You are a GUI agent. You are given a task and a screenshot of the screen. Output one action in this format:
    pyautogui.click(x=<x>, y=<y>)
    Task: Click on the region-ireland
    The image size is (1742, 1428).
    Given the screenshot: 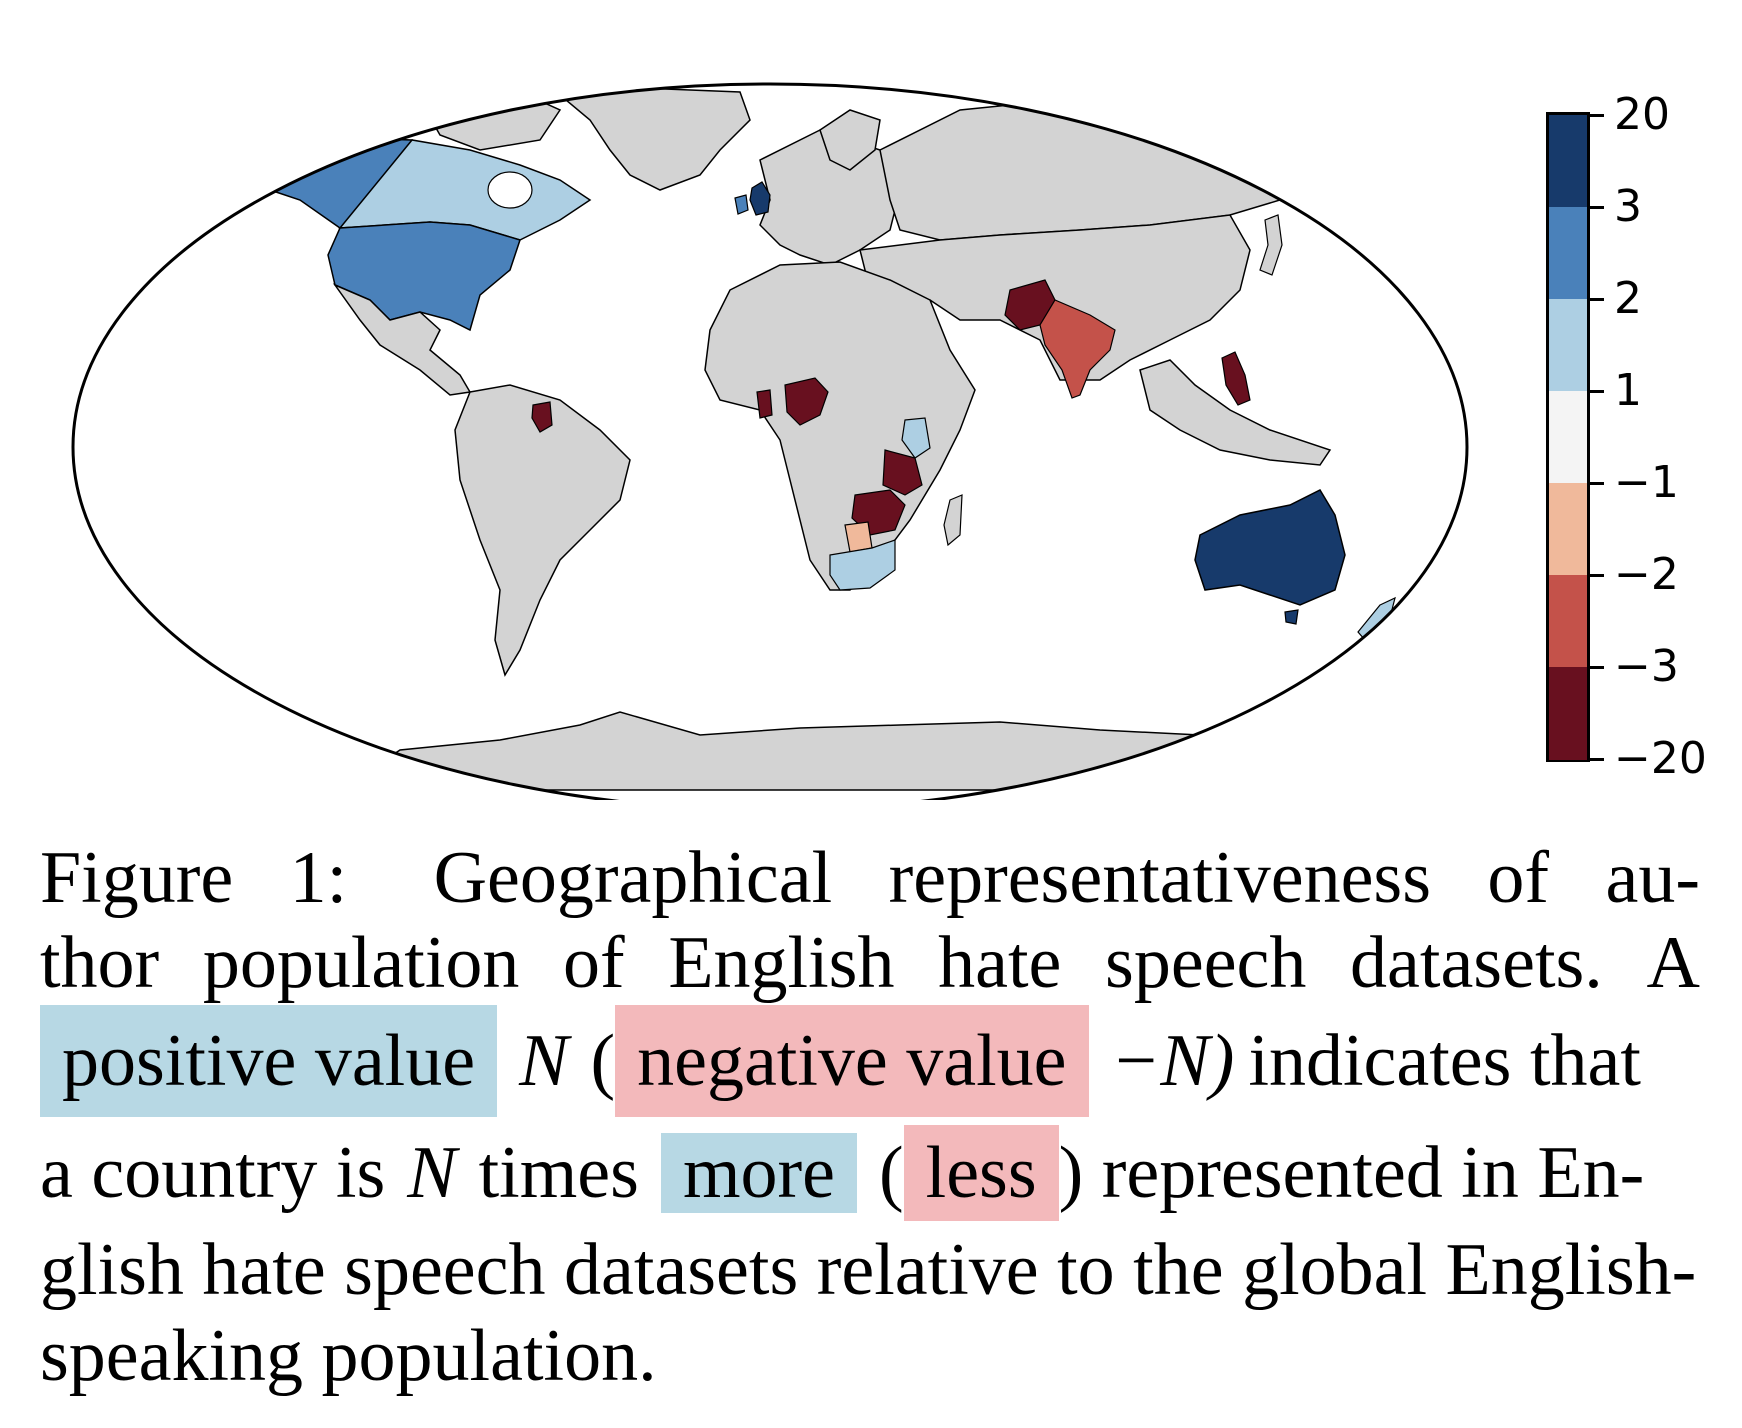 What is the action you would take?
    pyautogui.click(x=741, y=204)
    